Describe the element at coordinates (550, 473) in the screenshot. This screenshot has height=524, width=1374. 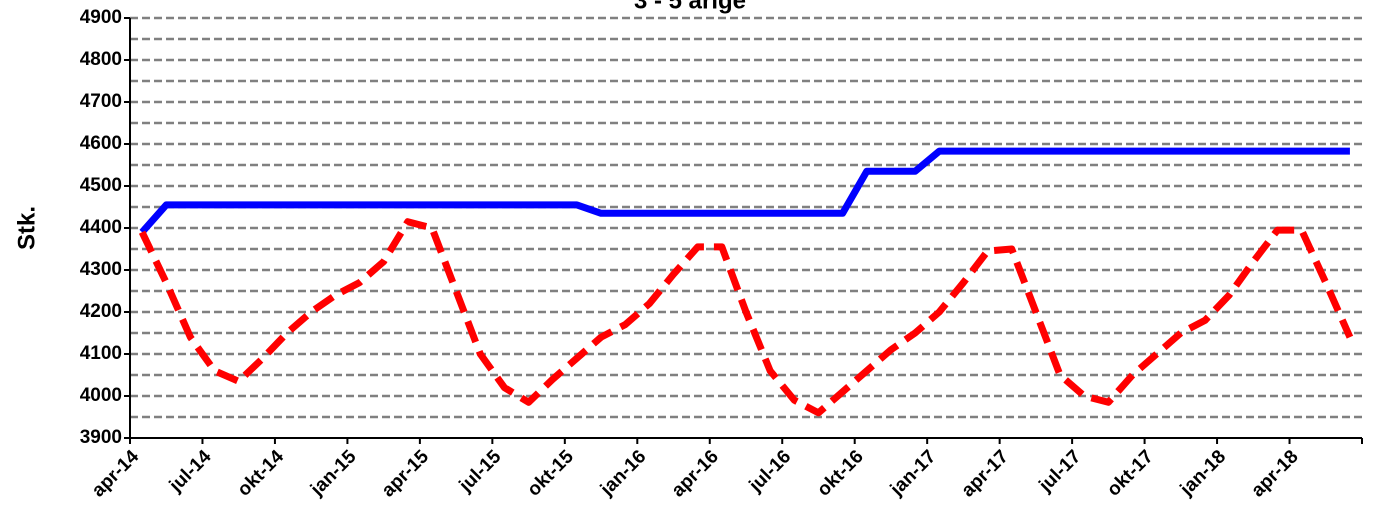
I see `x-tick-label: okt-15` at that location.